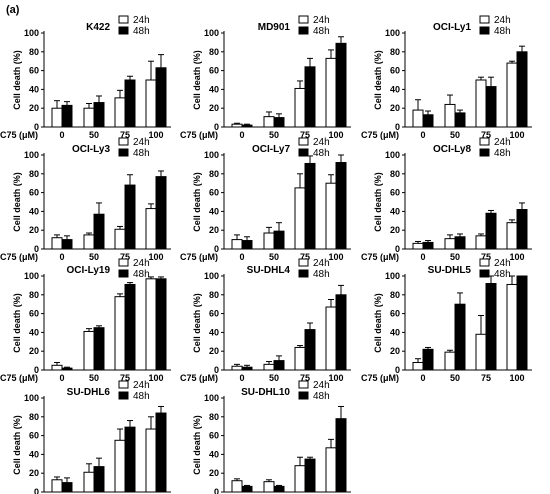 The image size is (550, 494). What do you see at coordinates (98, 27) in the screenshot?
I see `chart-title: K422` at bounding box center [98, 27].